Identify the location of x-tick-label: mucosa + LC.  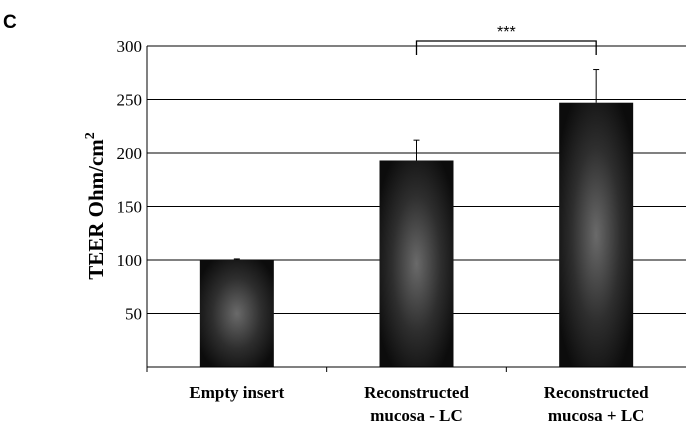
(596, 415).